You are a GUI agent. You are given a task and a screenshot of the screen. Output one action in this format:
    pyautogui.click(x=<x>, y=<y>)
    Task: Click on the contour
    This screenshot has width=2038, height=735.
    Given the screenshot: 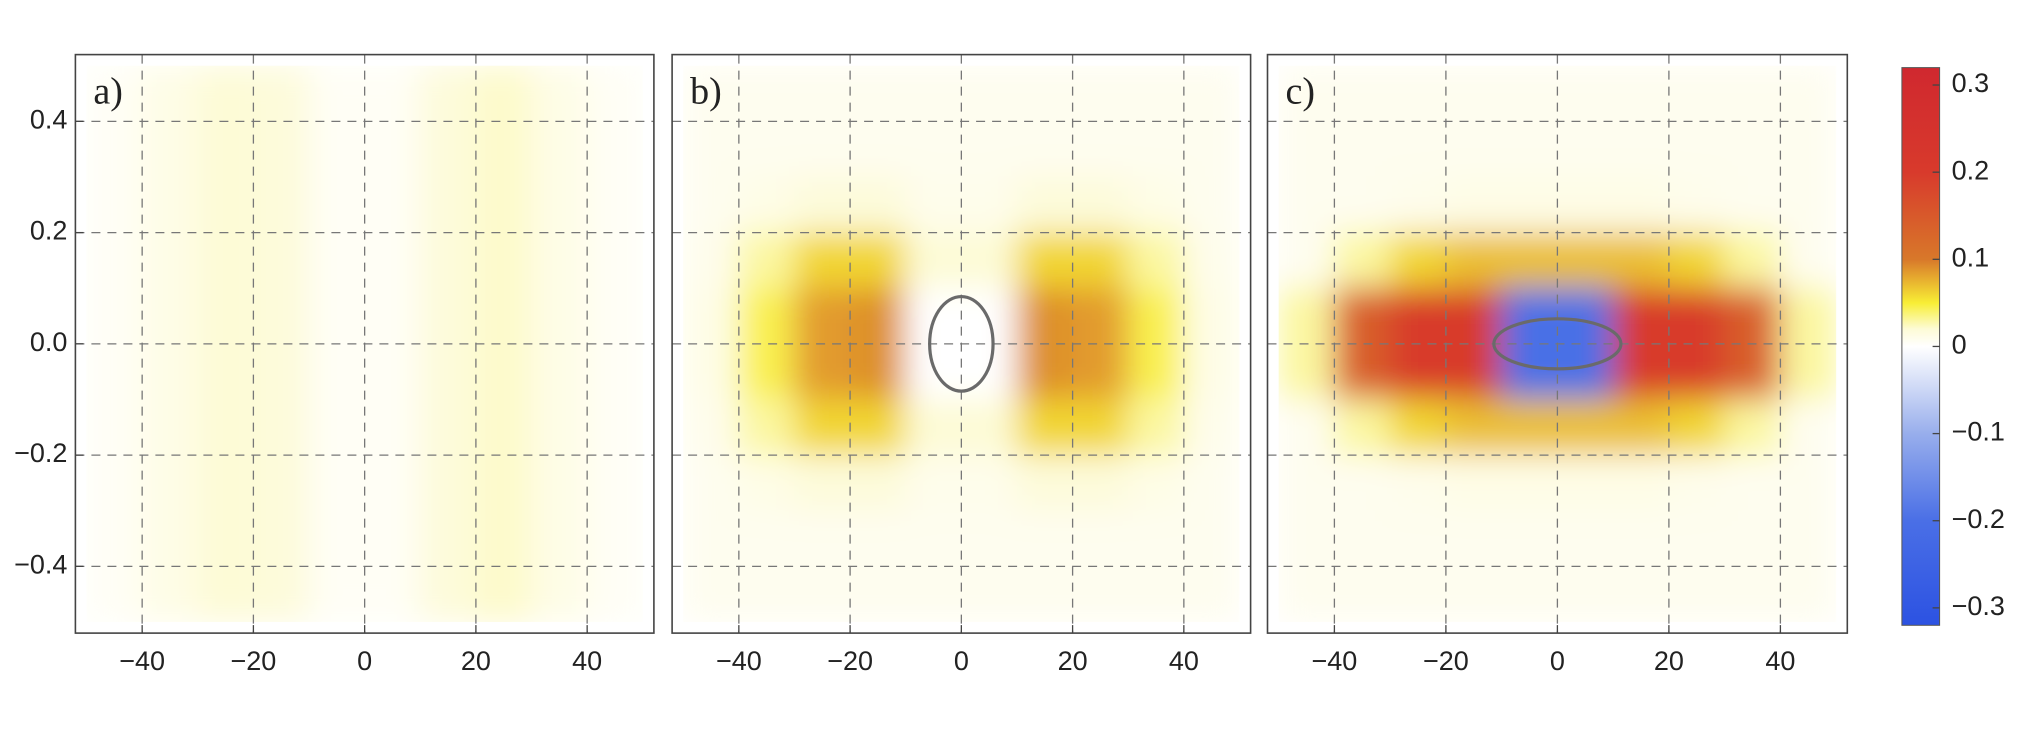 What is the action you would take?
    pyautogui.click(x=1557, y=344)
    